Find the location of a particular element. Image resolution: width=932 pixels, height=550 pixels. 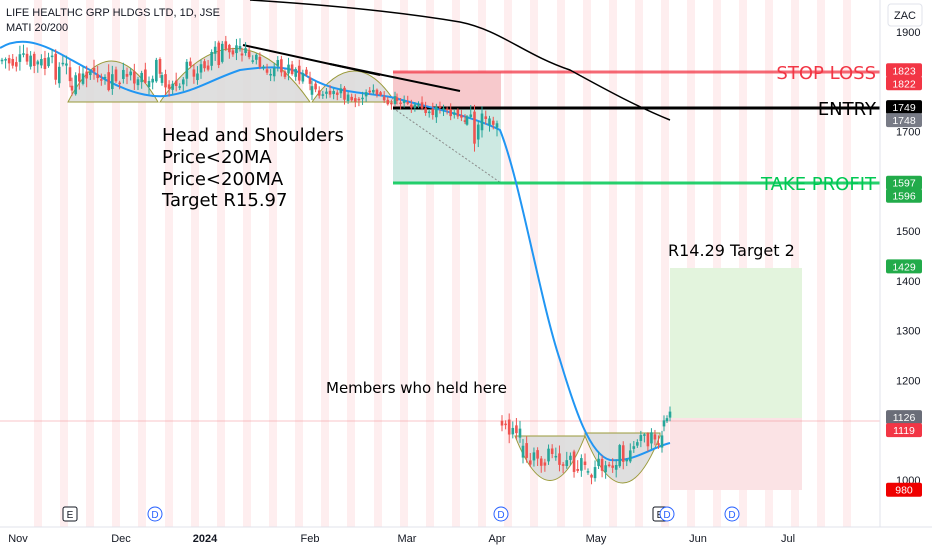

annotation-pattern: Head and Shoulders is located at coordinates (253, 135).